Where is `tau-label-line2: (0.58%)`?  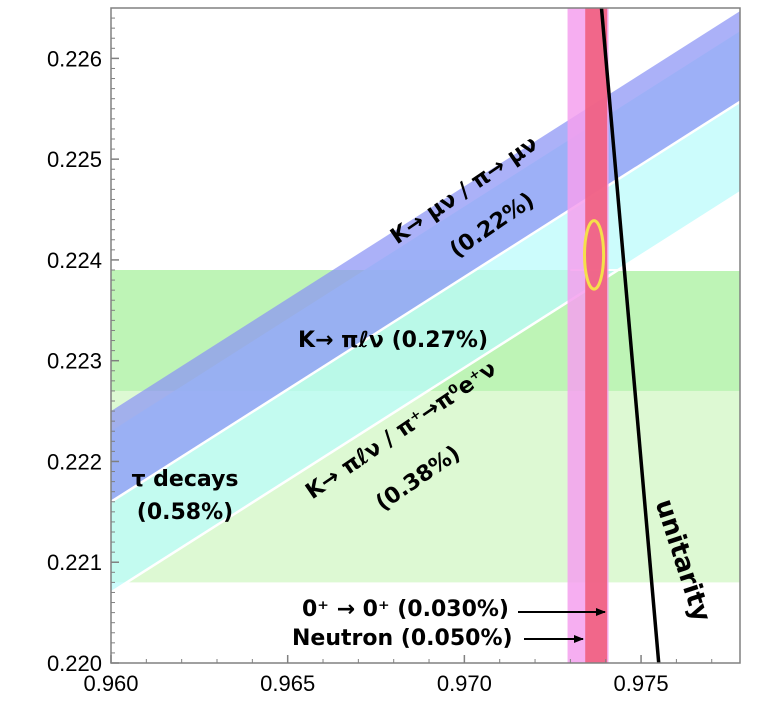 tau-label-line2: (0.58%) is located at coordinates (185, 512).